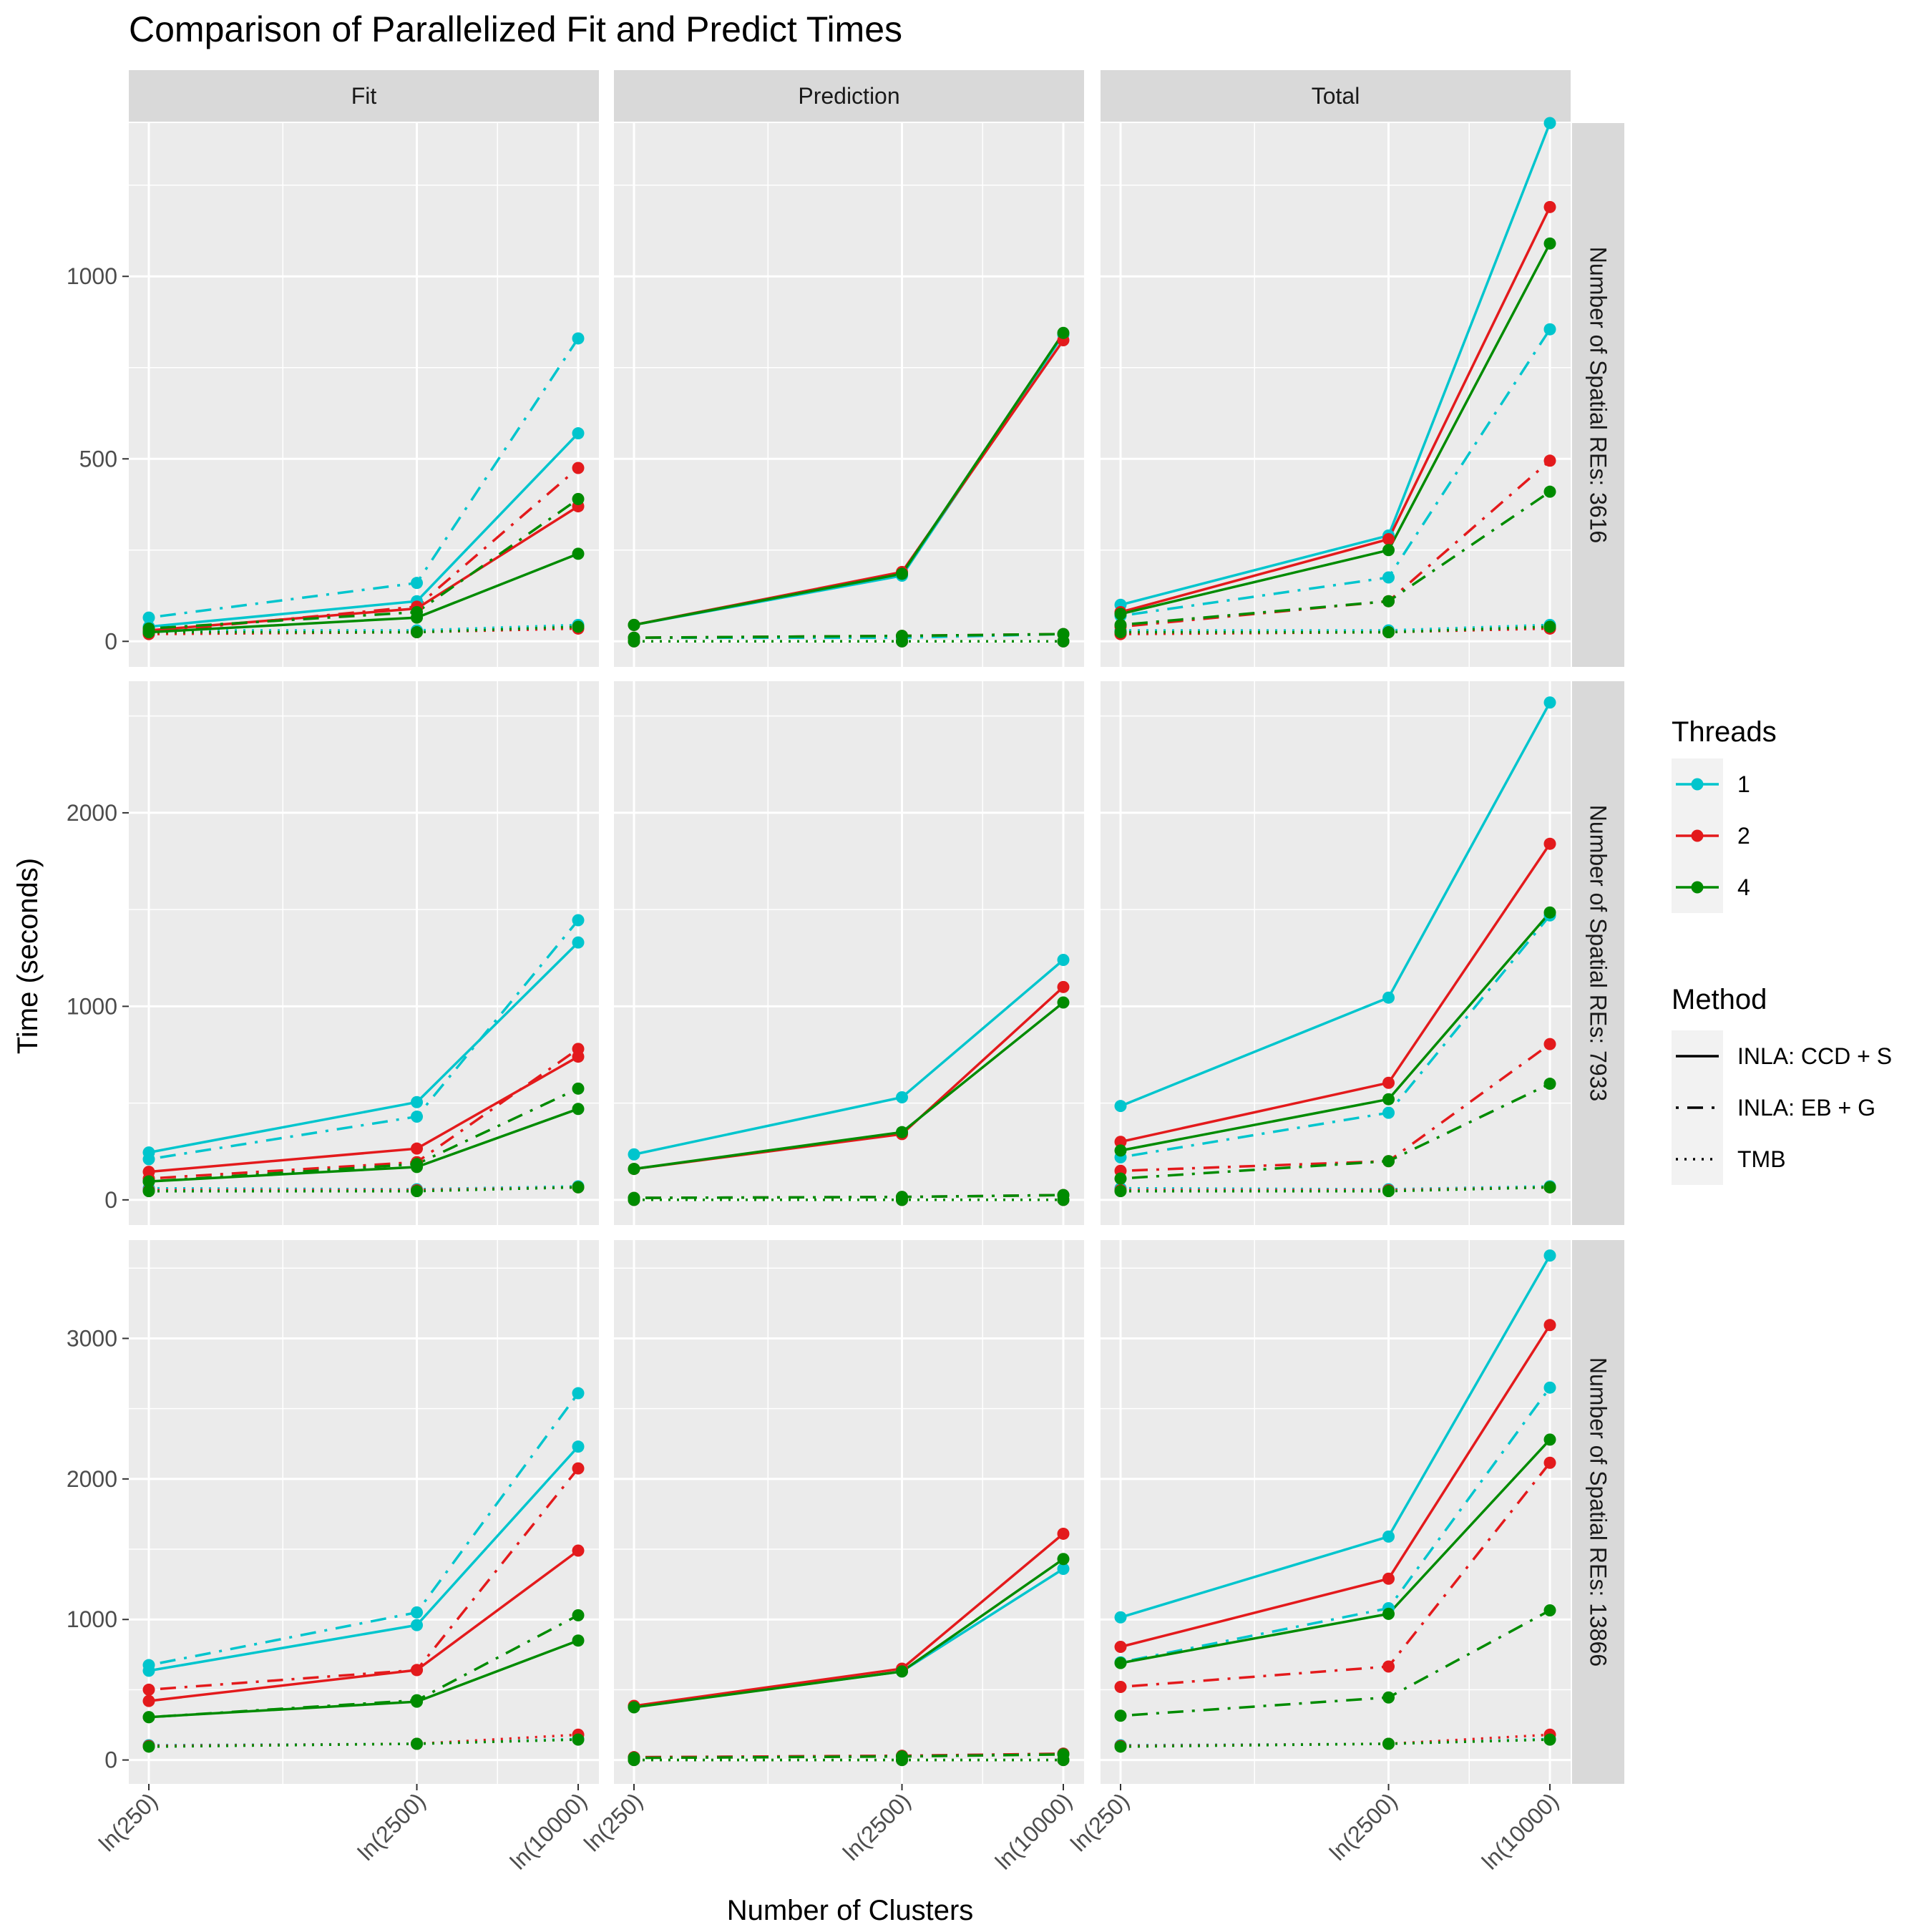 This screenshot has height=1932, width=1932. I want to click on legend-threads-label: 2, so click(1743, 836).